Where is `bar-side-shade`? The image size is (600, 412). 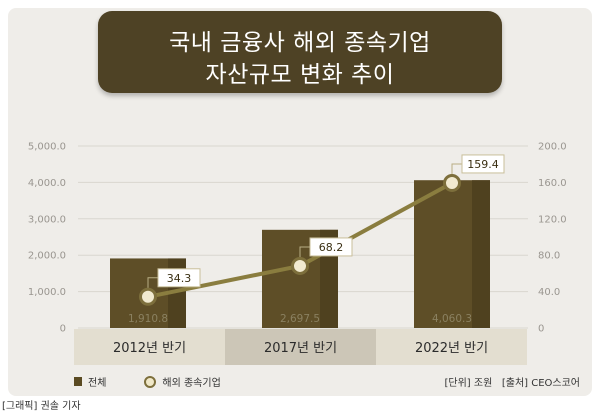 bar-side-shade is located at coordinates (481, 254).